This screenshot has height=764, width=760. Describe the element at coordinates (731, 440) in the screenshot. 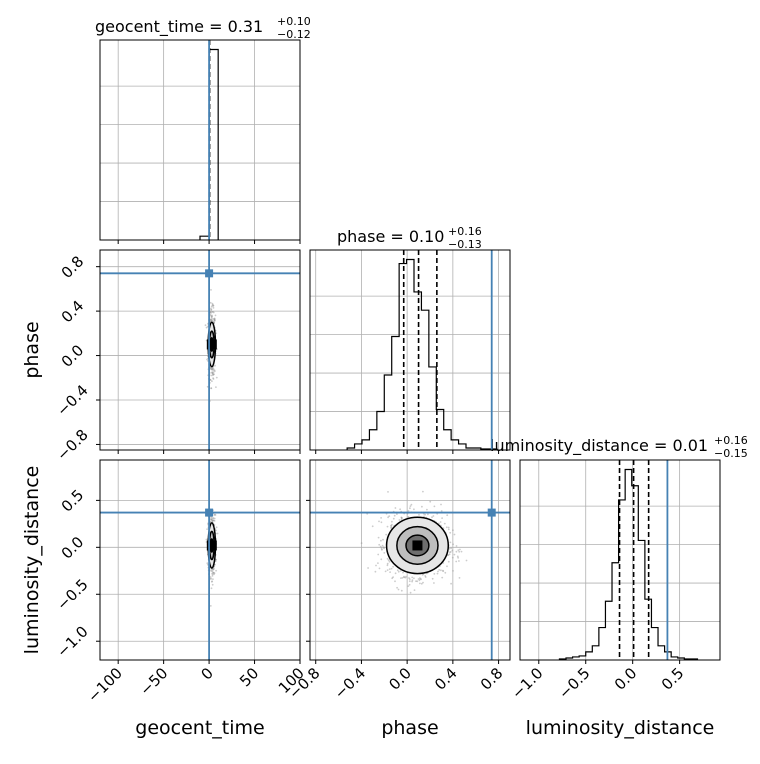

I see `title-luminosity-distance-plus: +0.16` at that location.